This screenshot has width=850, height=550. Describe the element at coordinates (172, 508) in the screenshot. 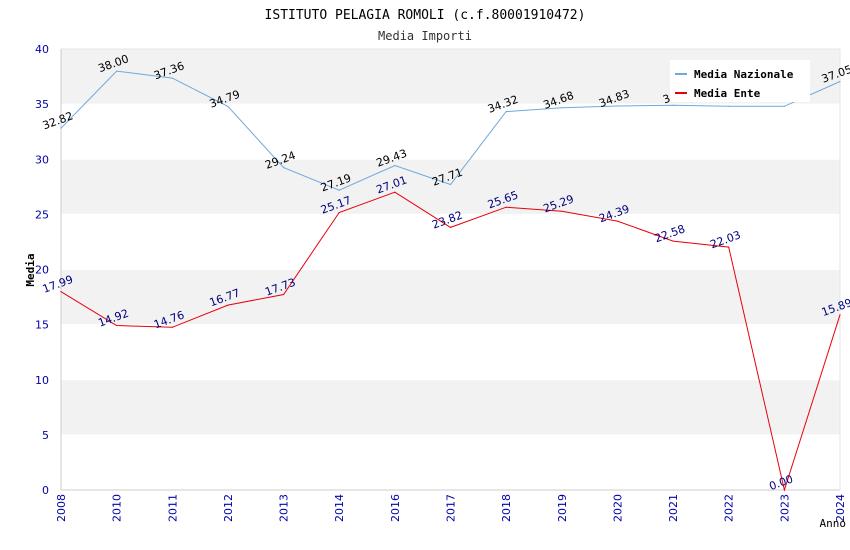

I see `x-tick-label: 2011` at that location.